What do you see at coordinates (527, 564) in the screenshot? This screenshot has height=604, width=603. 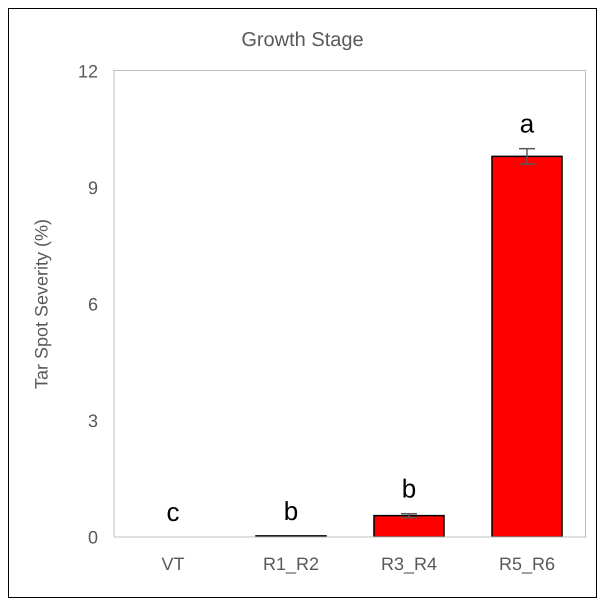 I see `x-tick-label: R5_R6` at bounding box center [527, 564].